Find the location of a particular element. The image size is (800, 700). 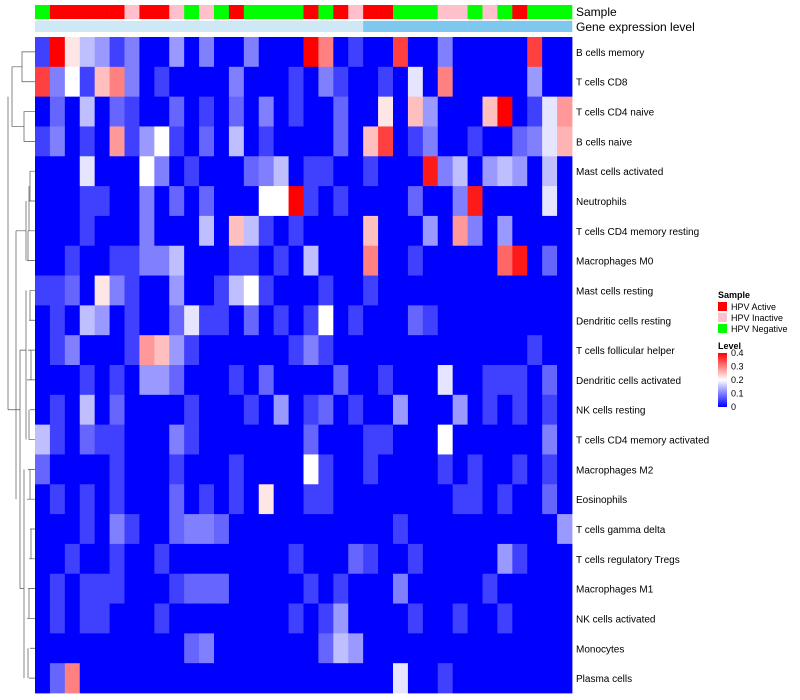

row-label: B cells memory is located at coordinates (610, 53).